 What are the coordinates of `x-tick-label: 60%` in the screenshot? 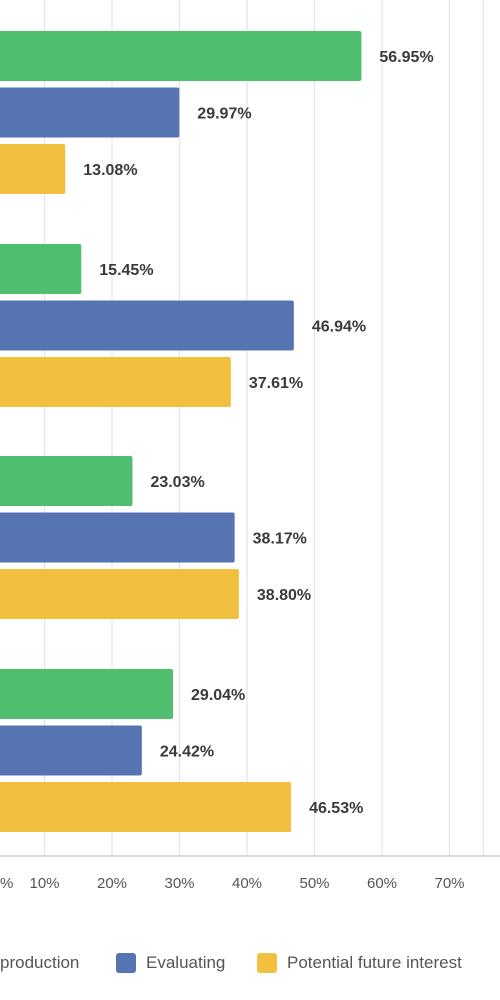 It's located at (382, 883).